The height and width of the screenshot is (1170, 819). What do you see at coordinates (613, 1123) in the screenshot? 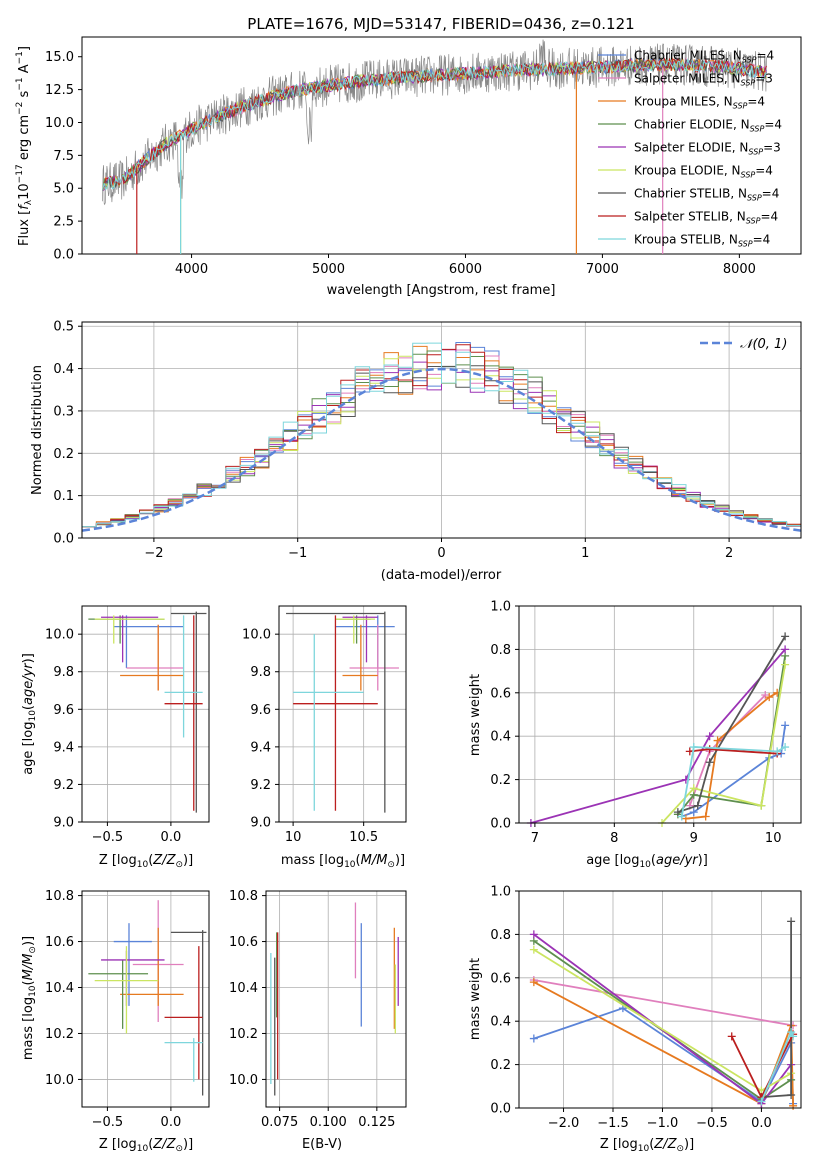
I see `zw-xtick-label: −1.5` at bounding box center [613, 1123].